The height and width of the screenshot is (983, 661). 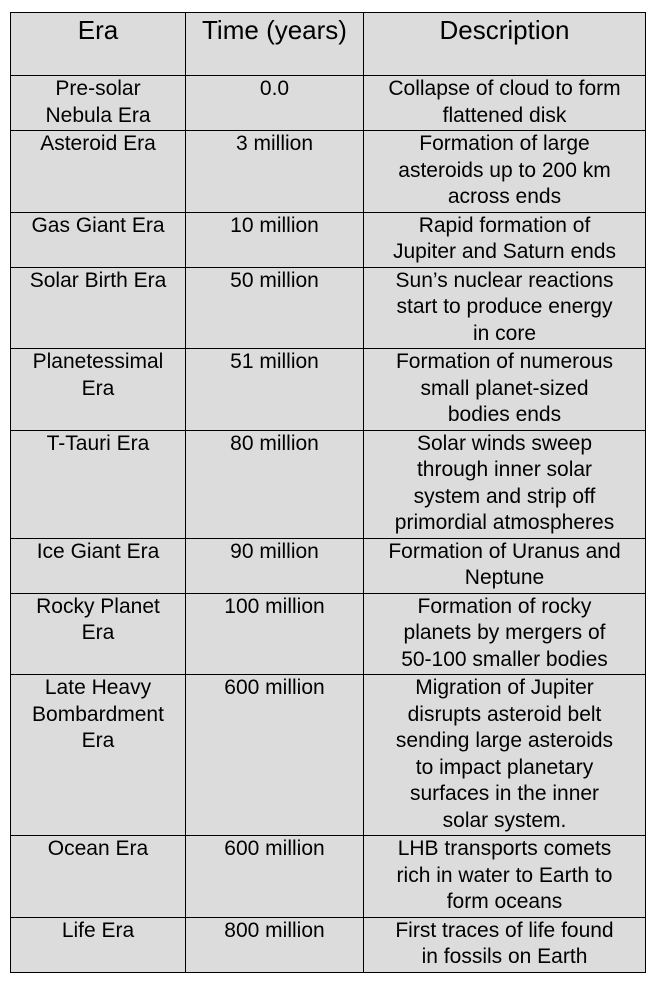 I want to click on time-cell: 800 million, so click(x=274, y=944).